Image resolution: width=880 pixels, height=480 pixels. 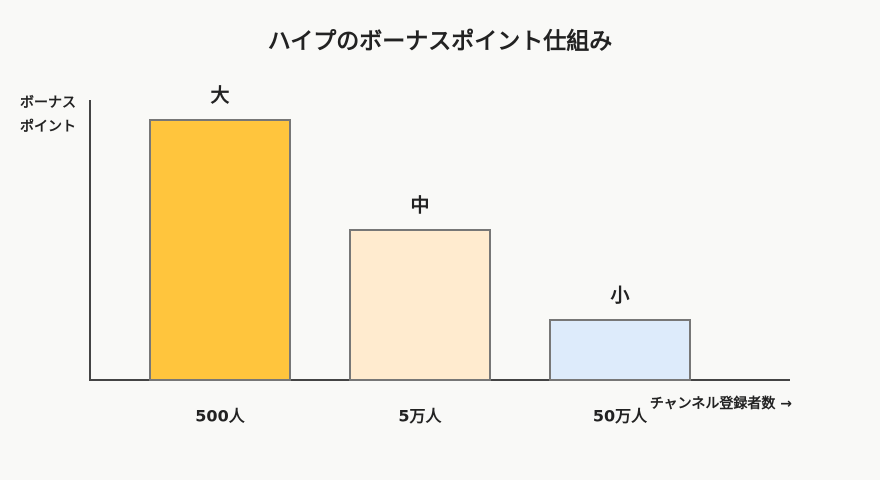 I want to click on y-axis-label: ポイント, so click(x=48, y=126).